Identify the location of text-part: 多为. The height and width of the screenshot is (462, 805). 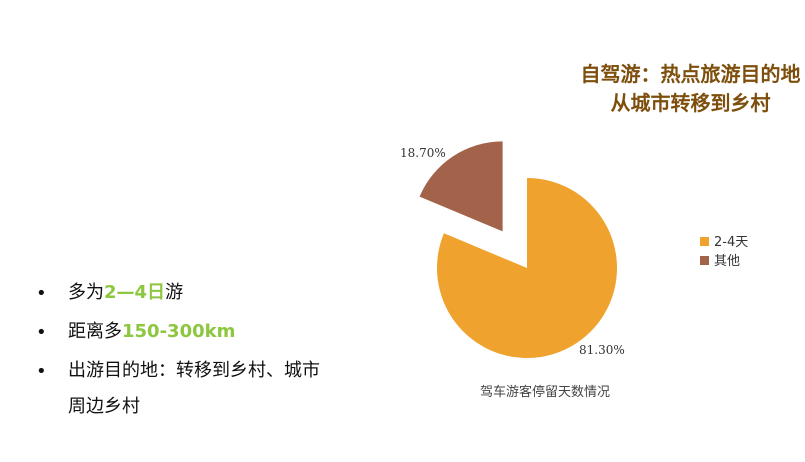
(86, 292).